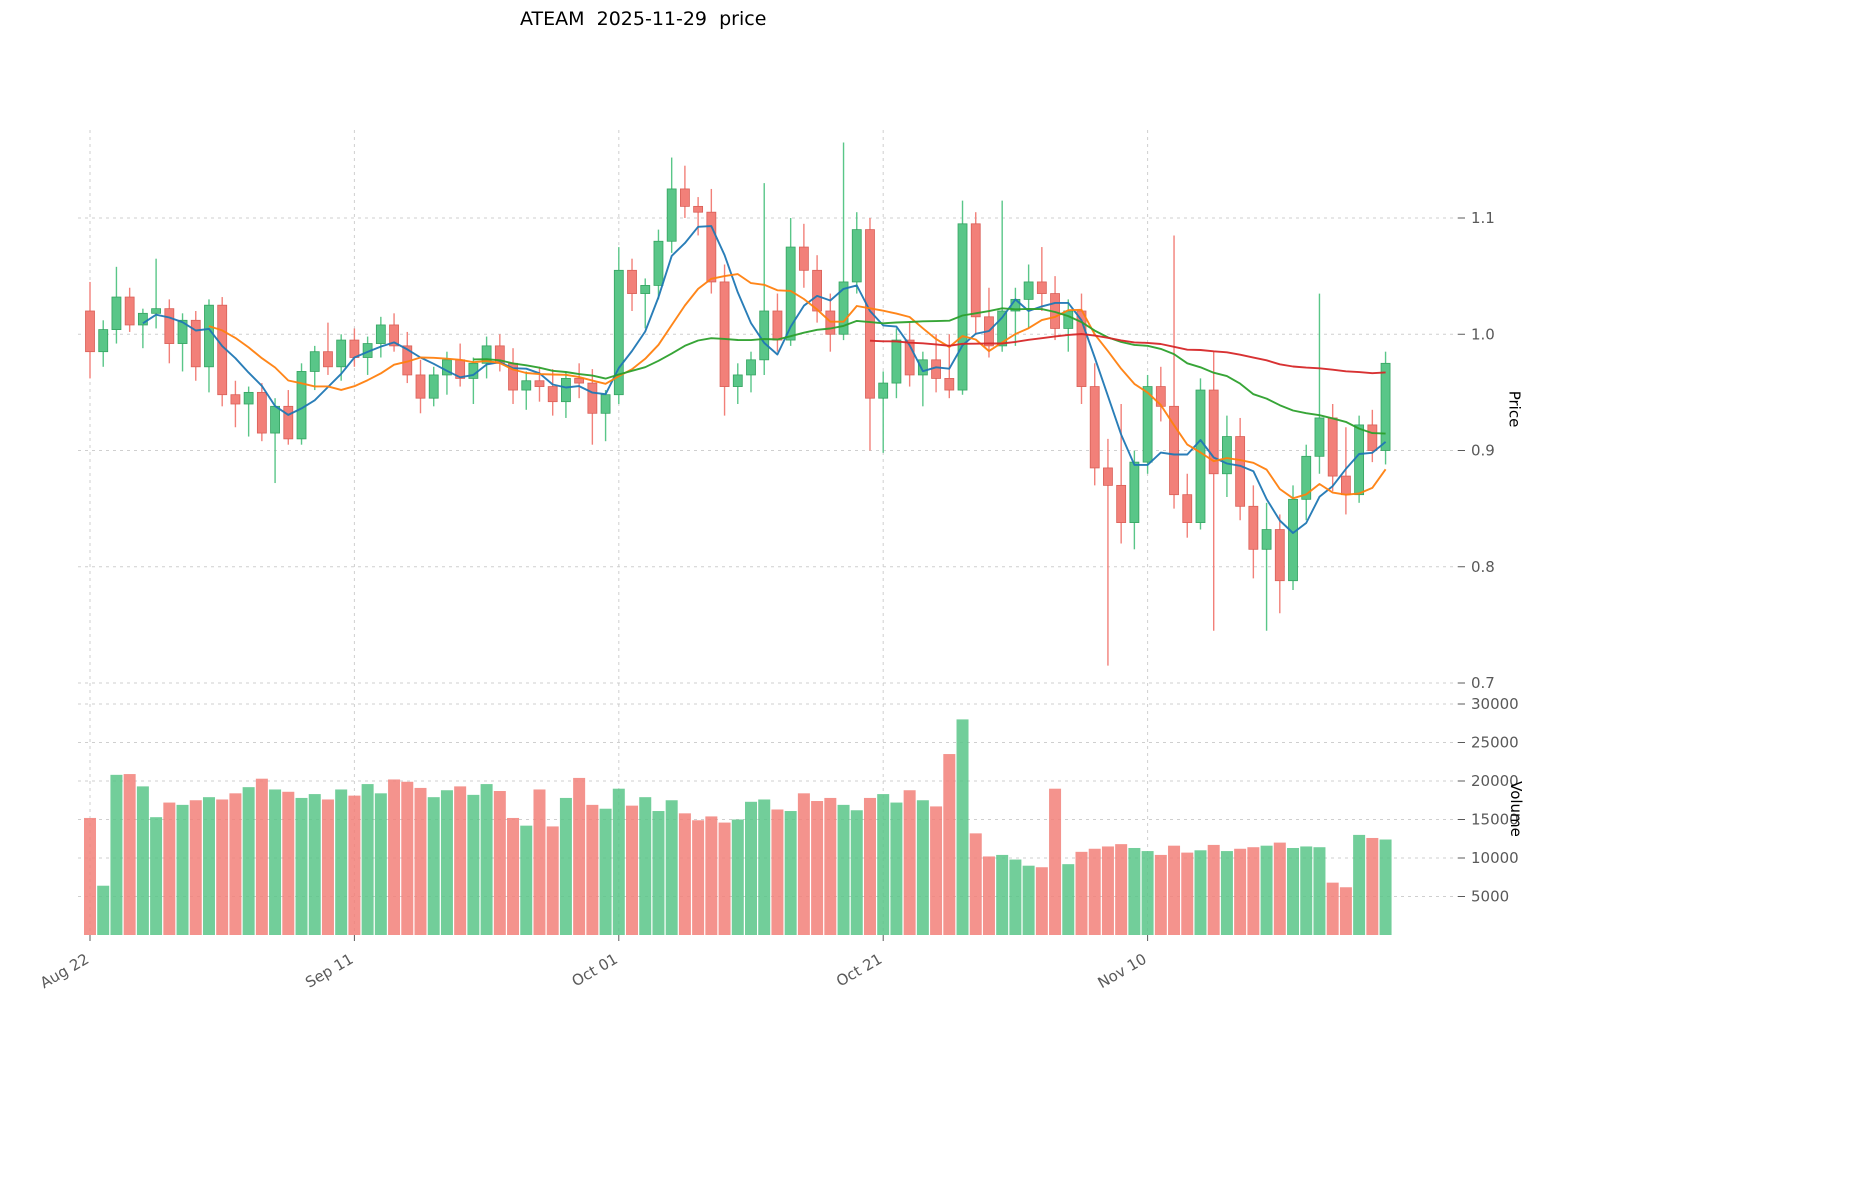  I want to click on x-tick-labels: Aug 22 Sep 11 Oct 01 Oct 21 Nov 10, so click(593, 963).